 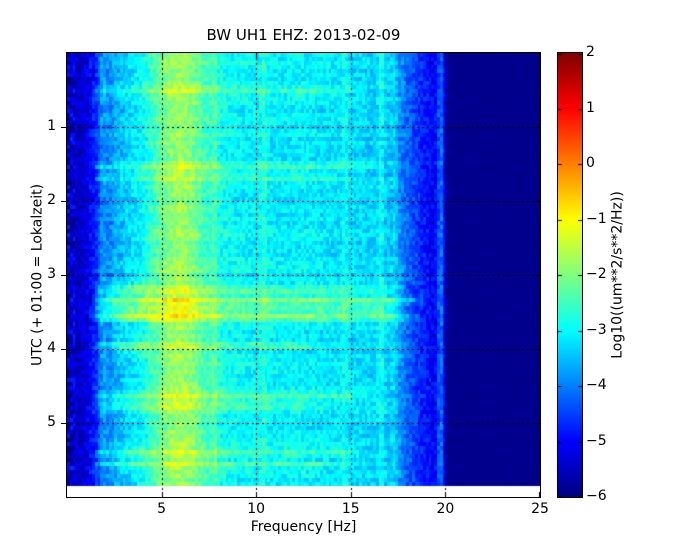 I want to click on y-tick-label: 5, so click(x=51, y=422).